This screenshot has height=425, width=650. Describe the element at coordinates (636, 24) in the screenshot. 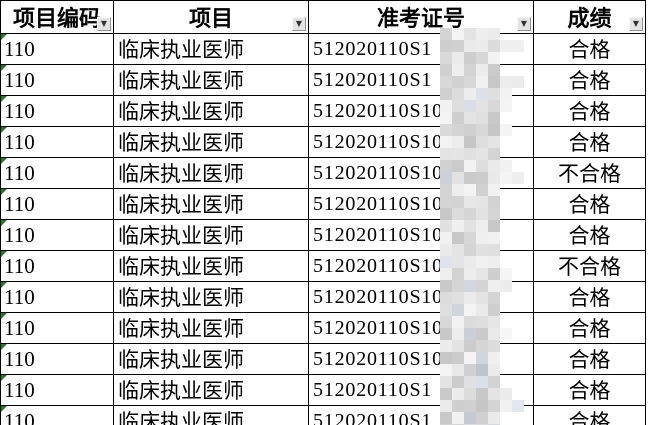

I see `filter-button-result: ▼` at that location.